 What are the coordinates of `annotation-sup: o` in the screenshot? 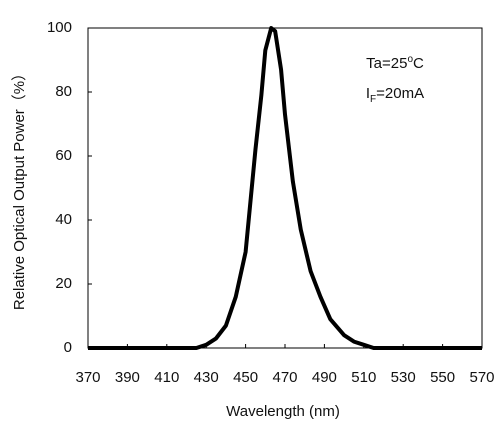 It's located at (410, 59).